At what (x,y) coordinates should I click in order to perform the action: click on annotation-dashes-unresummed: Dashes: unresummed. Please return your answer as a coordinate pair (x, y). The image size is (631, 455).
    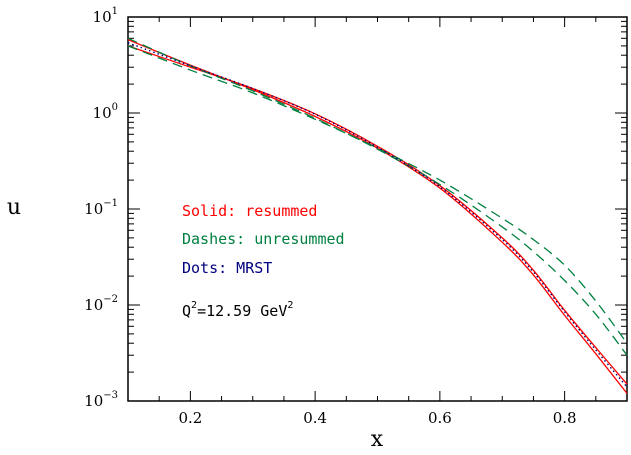
    Looking at the image, I should click on (263, 239).